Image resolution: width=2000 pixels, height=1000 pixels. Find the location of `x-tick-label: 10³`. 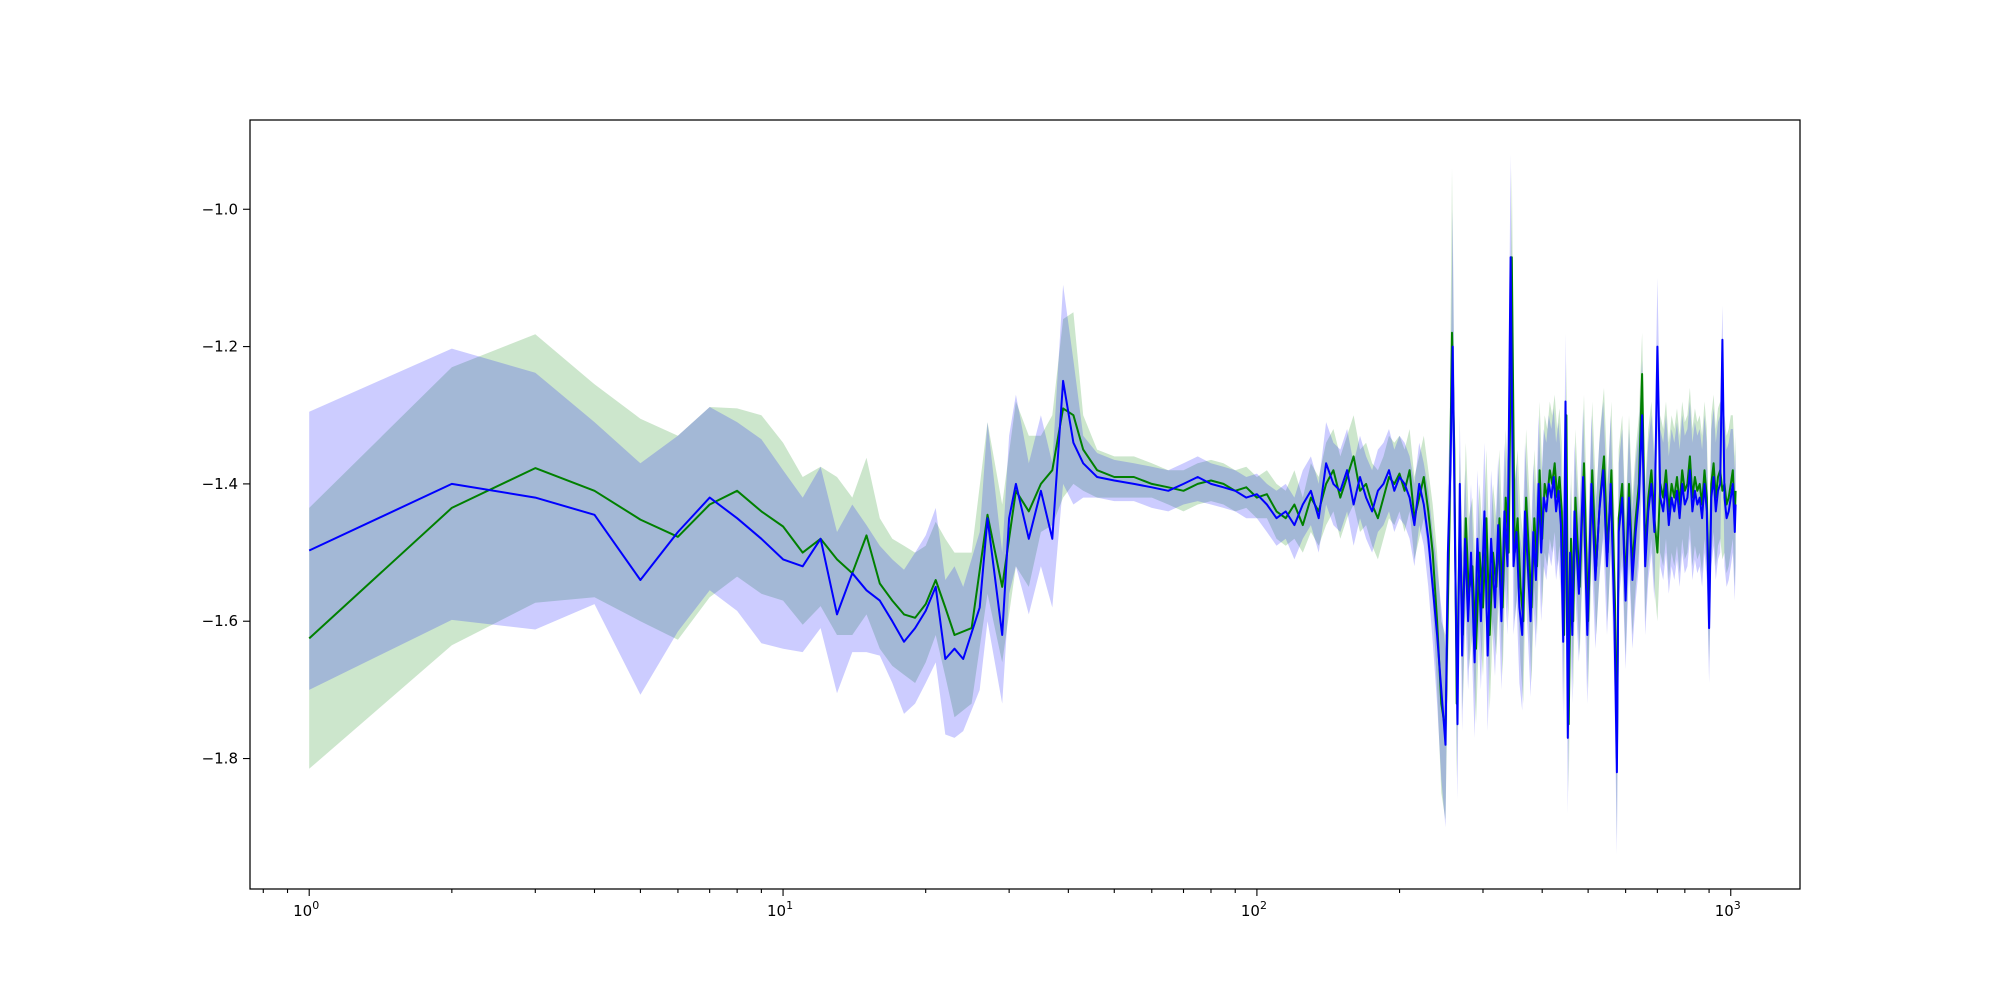

x-tick-label: 10³ is located at coordinates (1728, 909).